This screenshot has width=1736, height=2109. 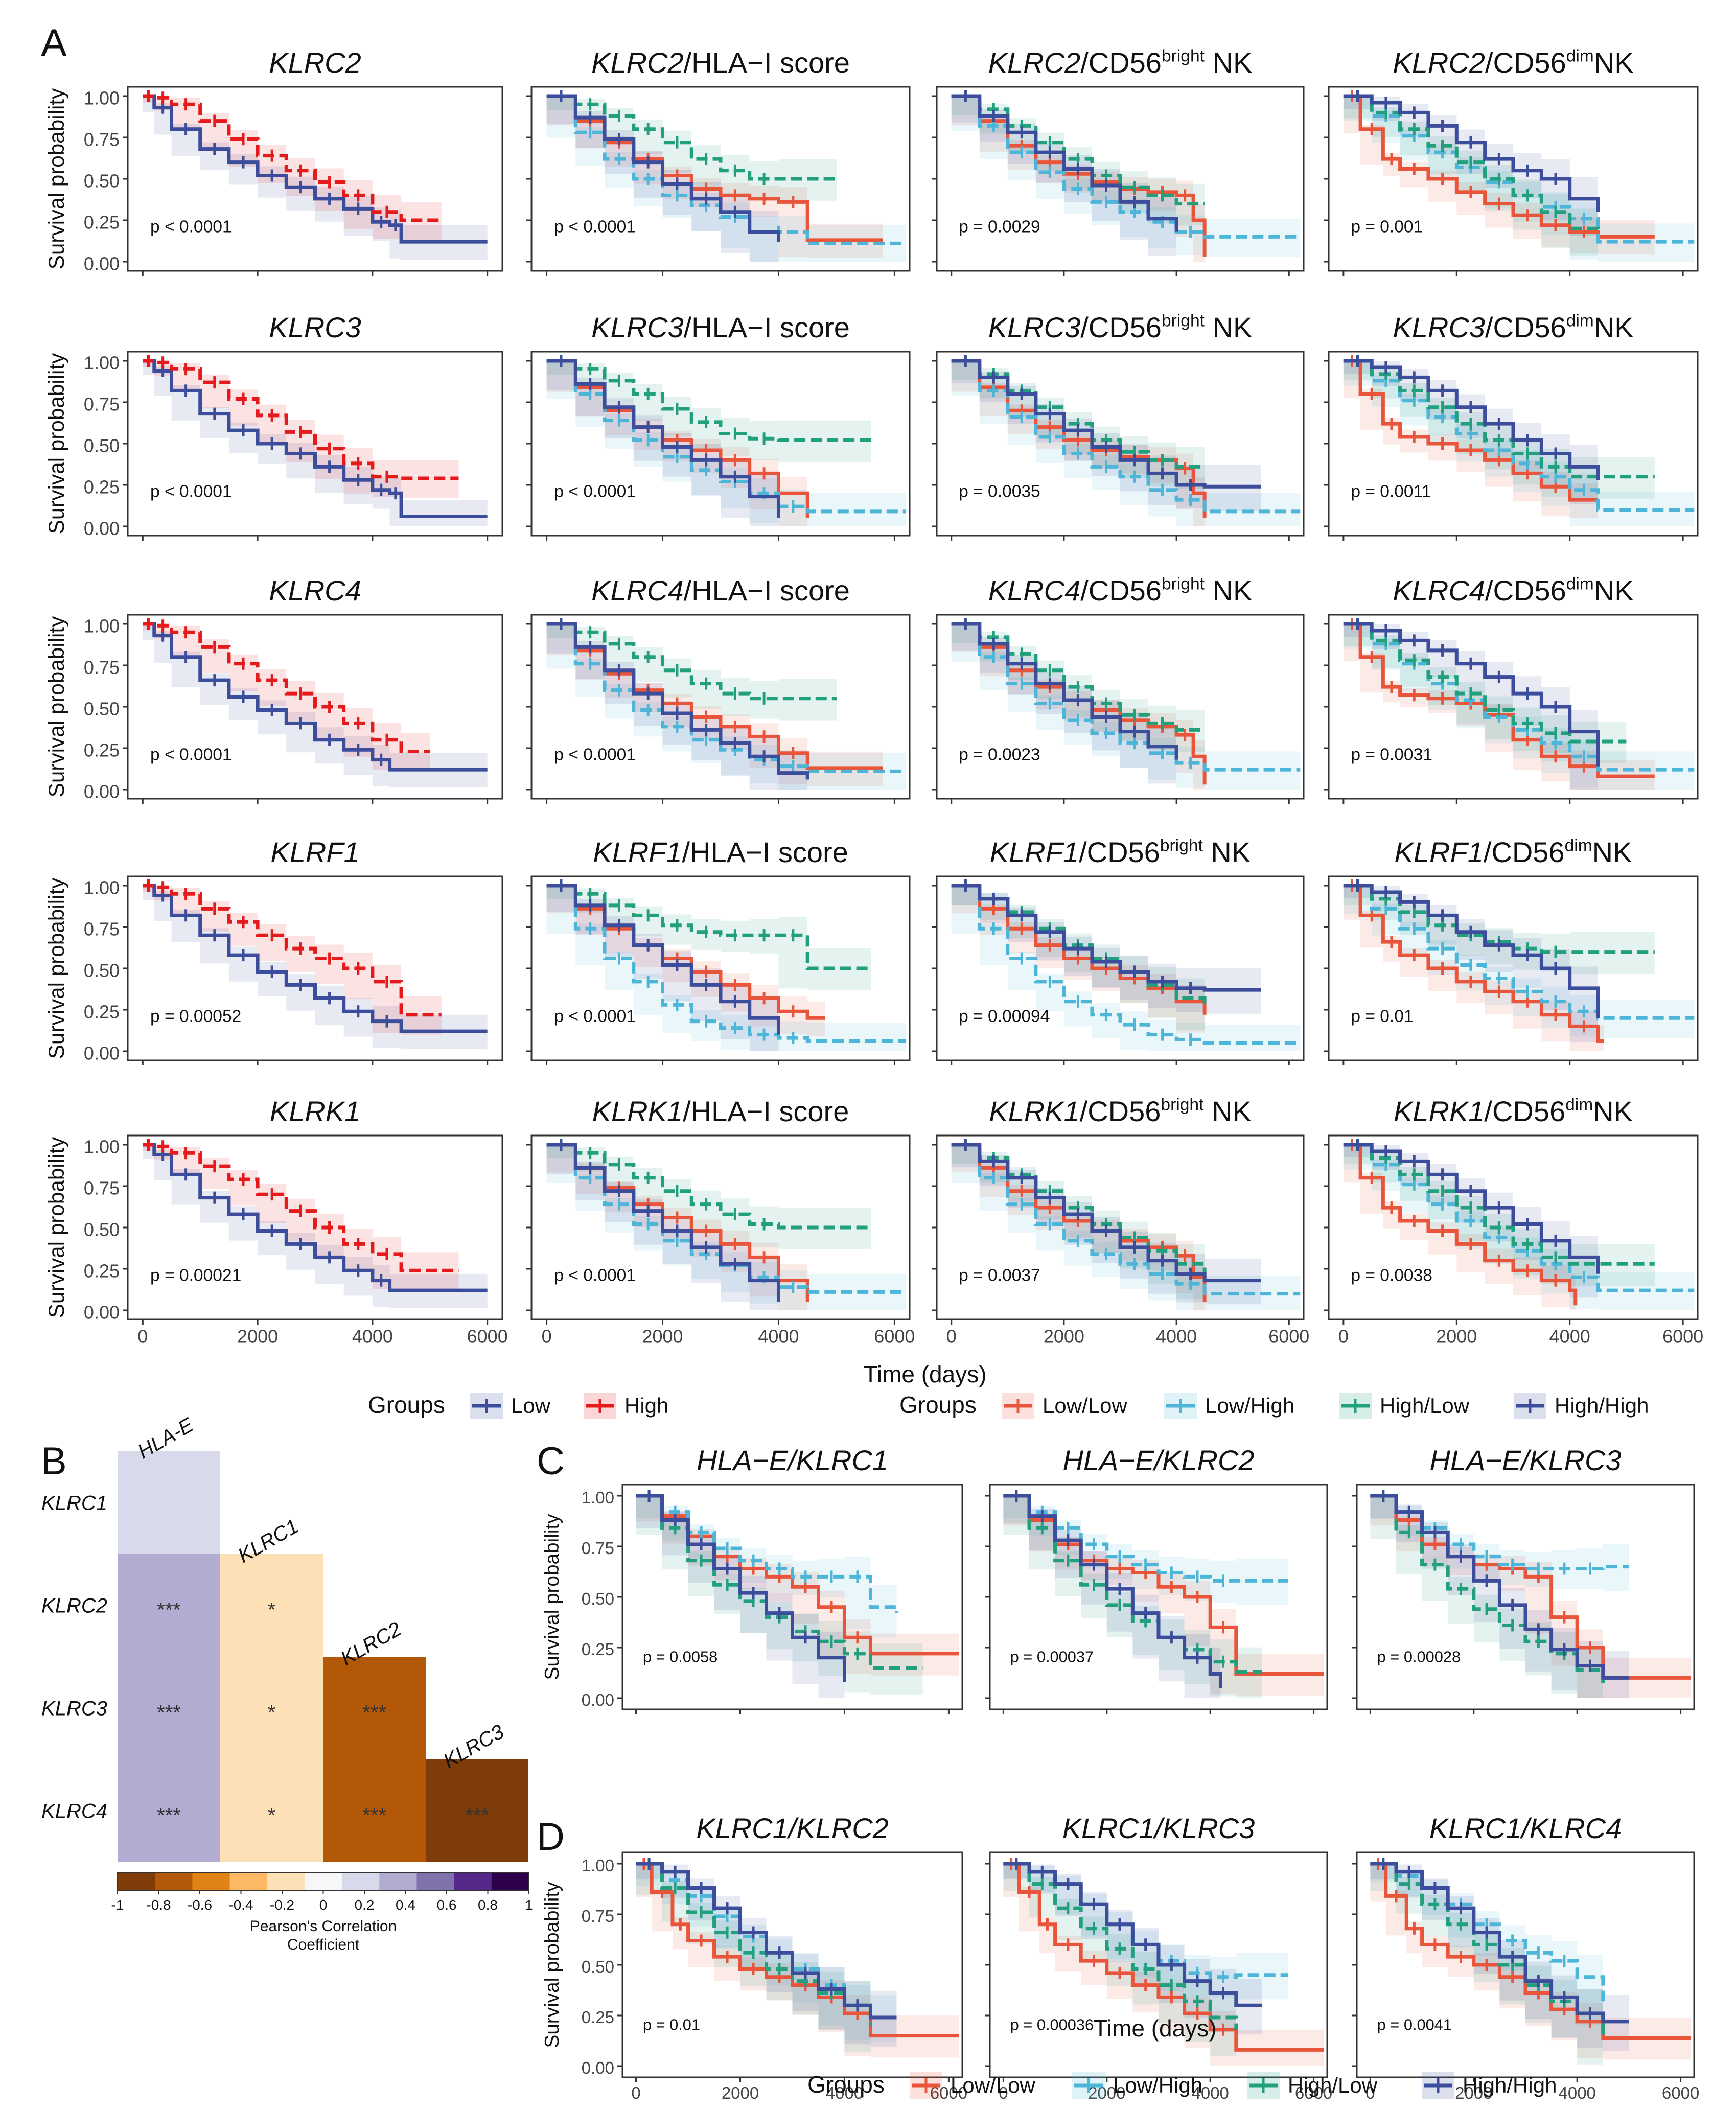 What do you see at coordinates (117, 1905) in the screenshot?
I see `color-scale-tick-label: -1` at bounding box center [117, 1905].